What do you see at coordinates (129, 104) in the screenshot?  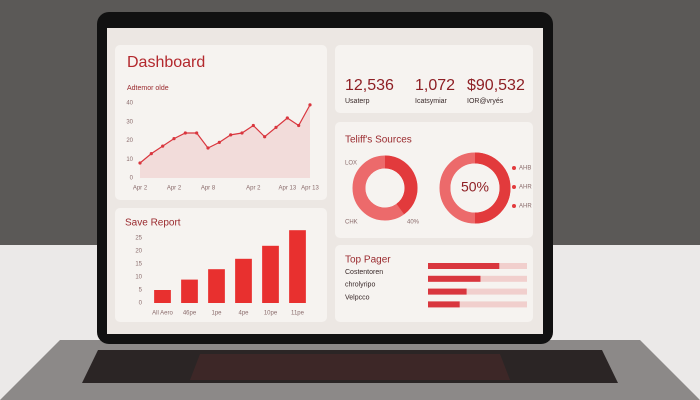 I see `y-tick-label: 40` at bounding box center [129, 104].